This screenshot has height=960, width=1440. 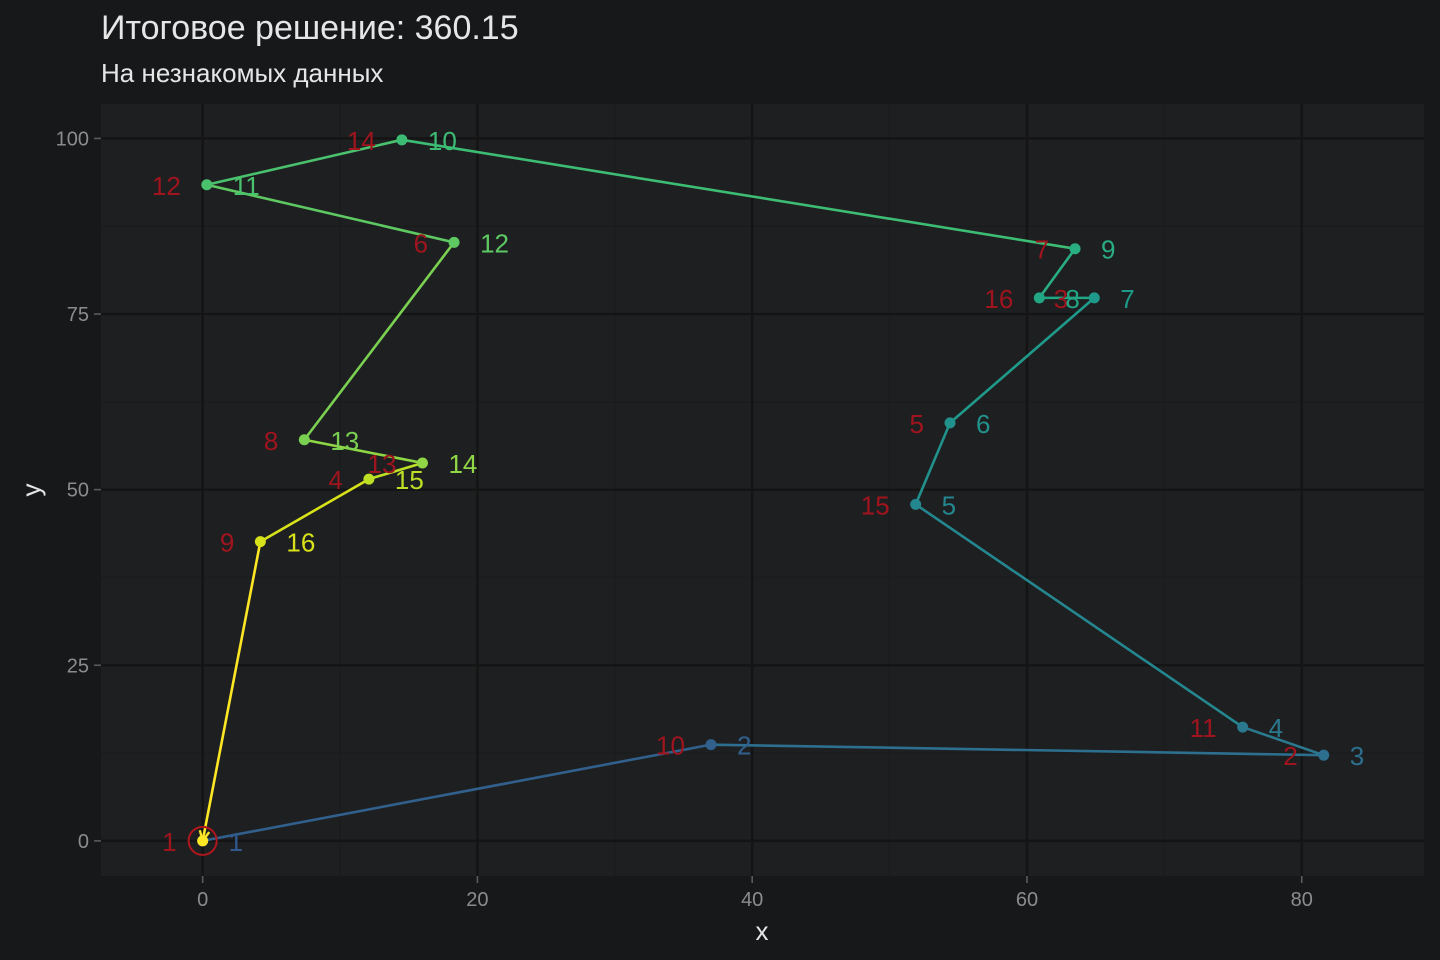 What do you see at coordinates (335, 480) in the screenshot?
I see `node-label: 4` at bounding box center [335, 480].